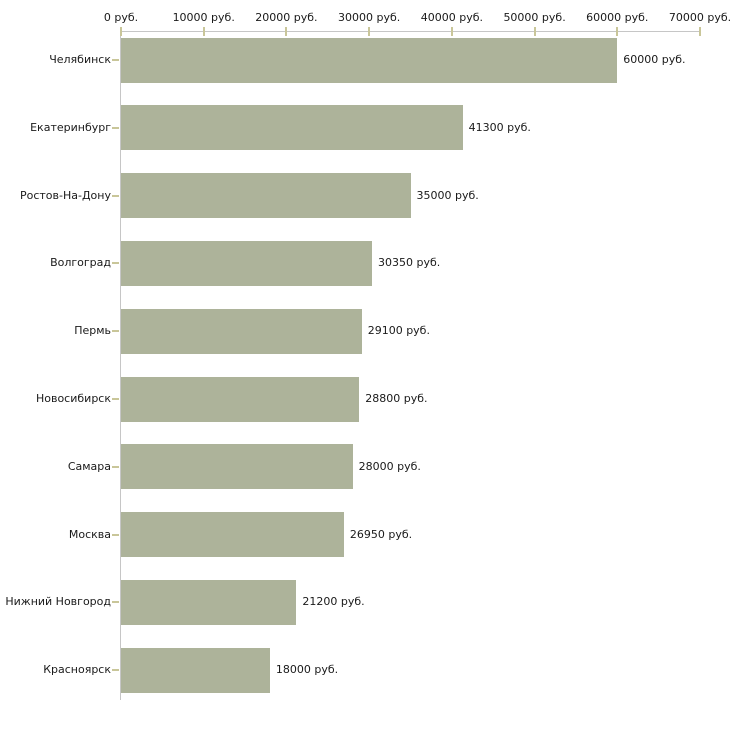 This screenshot has height=730, width=730. Describe the element at coordinates (73, 398) in the screenshot. I see `category-label: Новосибирск` at that location.